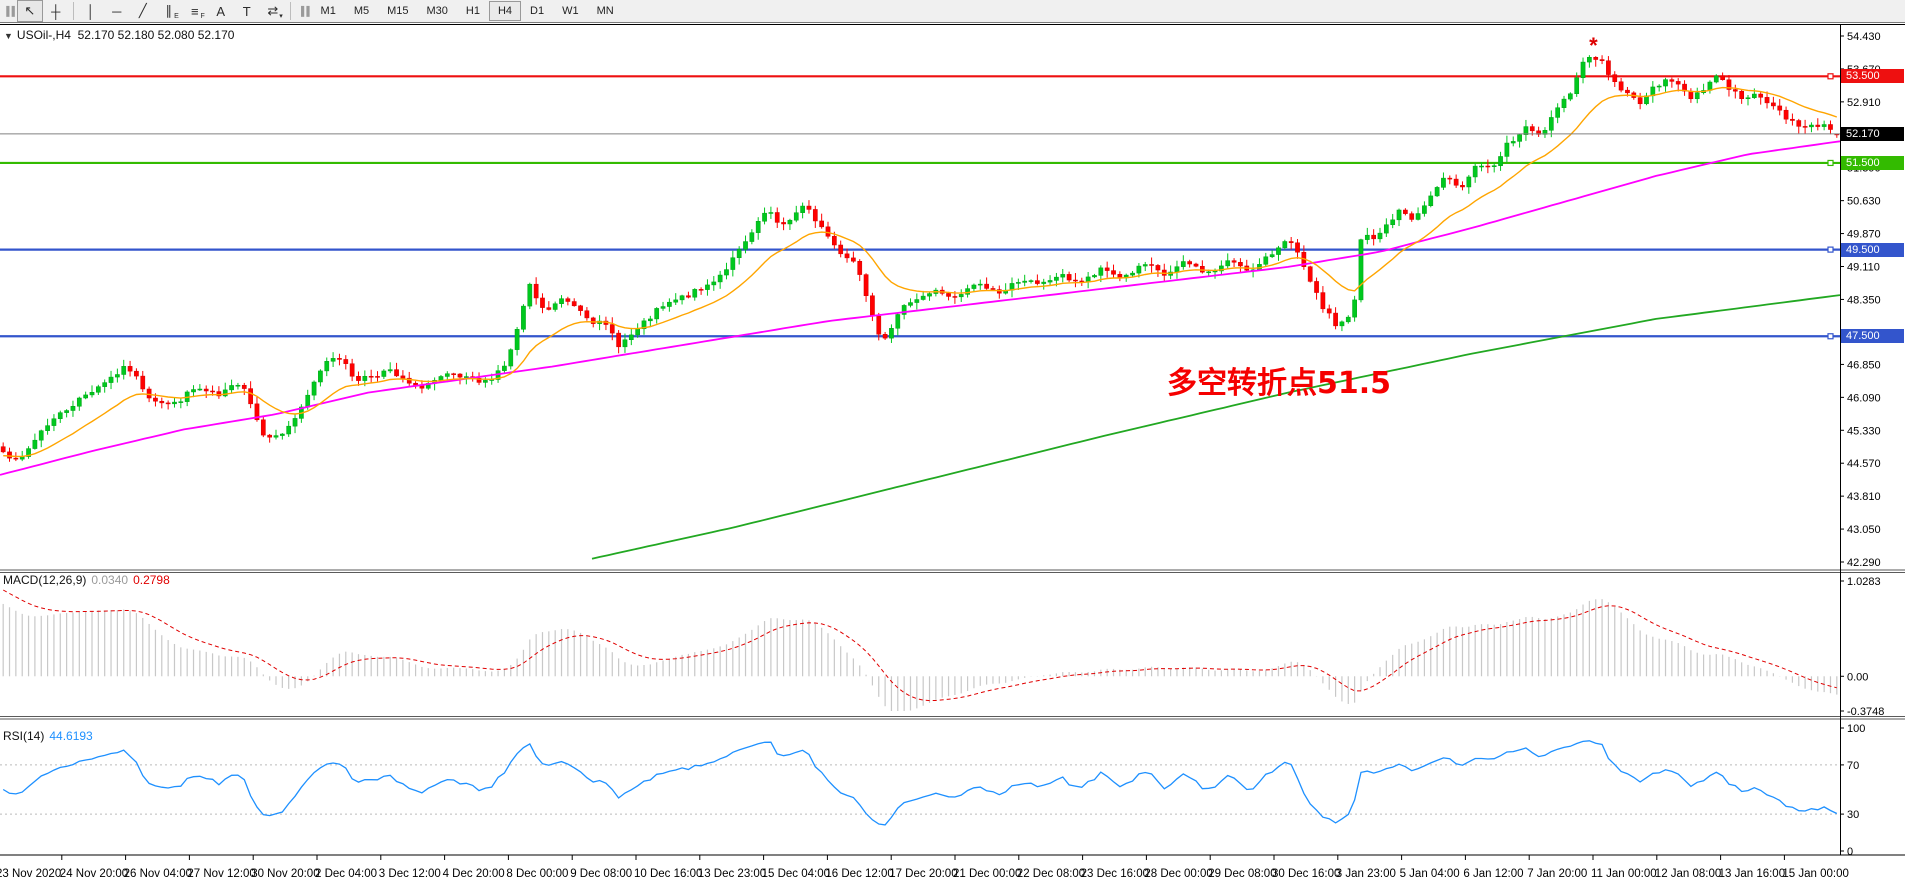 The width and height of the screenshot is (1905, 896). Describe the element at coordinates (1178, 874) in the screenshot. I see `svg-text: 28 Dec 00:00` at that location.